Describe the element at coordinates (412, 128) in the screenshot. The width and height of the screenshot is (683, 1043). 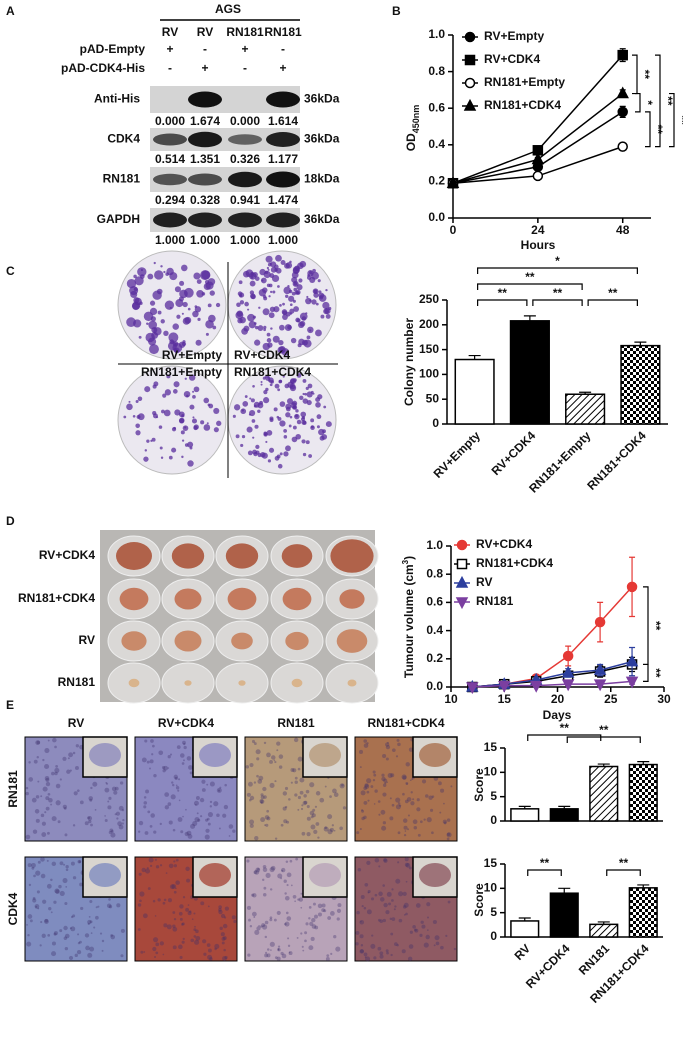
I see `y-axis-label: OD450nm` at that location.